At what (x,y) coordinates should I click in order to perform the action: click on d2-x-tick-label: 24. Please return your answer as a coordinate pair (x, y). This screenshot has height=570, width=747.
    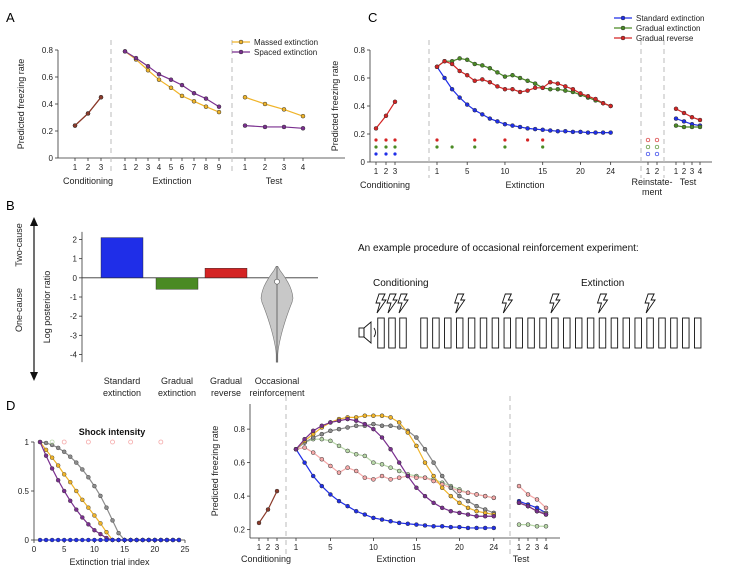
    Looking at the image, I should click on (493, 547).